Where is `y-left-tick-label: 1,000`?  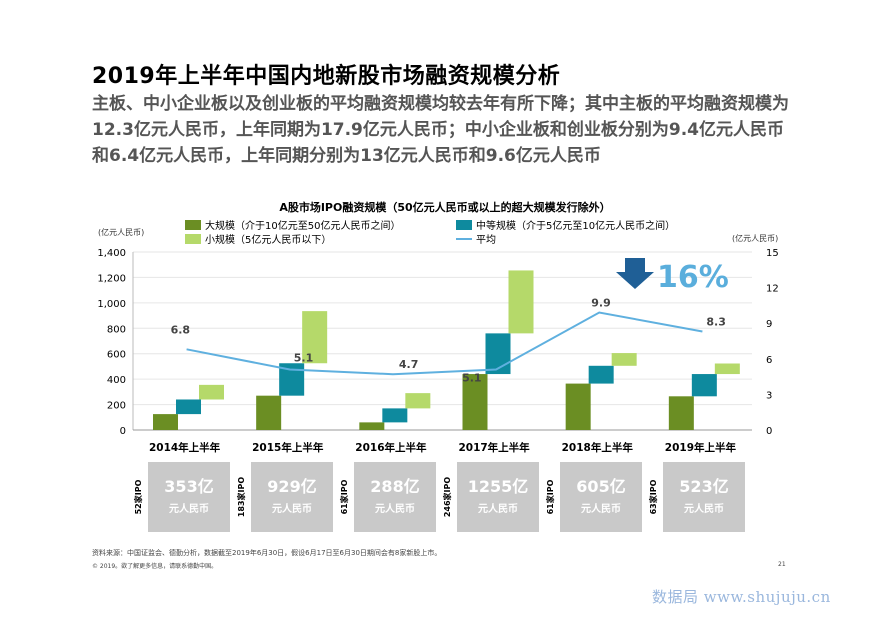 y-left-tick-label: 1,000 is located at coordinates (111, 304).